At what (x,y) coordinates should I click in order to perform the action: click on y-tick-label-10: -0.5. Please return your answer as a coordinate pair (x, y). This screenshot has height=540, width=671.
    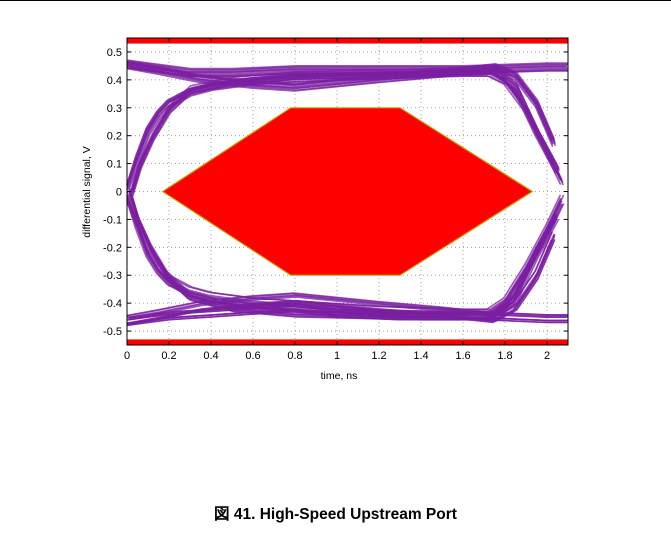
    Looking at the image, I should click on (112, 332).